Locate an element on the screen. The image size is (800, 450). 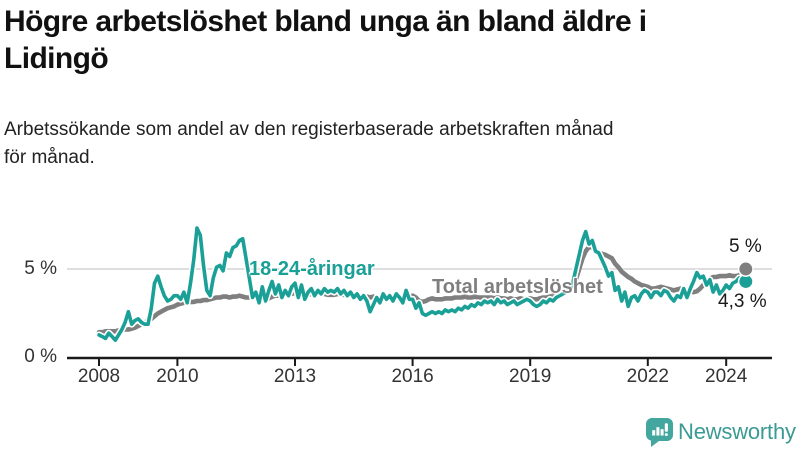
y-axis-label-0: 0 % is located at coordinates (40, 356).